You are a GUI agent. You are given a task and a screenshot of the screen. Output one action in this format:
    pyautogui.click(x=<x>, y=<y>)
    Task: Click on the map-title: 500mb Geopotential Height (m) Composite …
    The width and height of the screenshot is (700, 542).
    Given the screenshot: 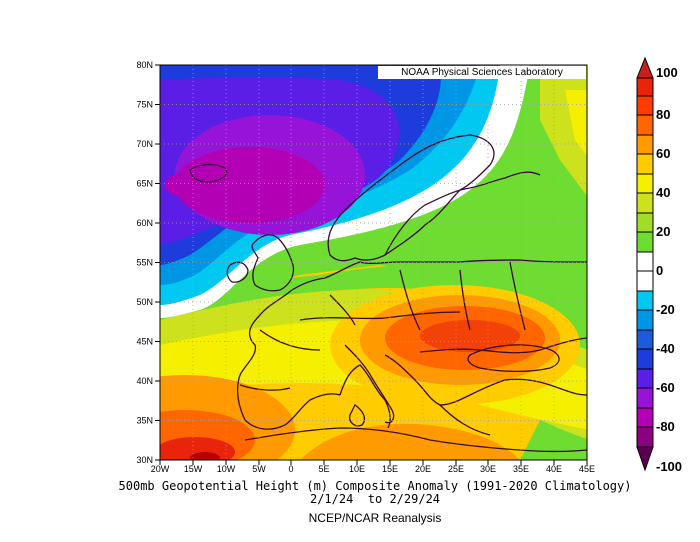 What is the action you would take?
    pyautogui.click(x=375, y=486)
    